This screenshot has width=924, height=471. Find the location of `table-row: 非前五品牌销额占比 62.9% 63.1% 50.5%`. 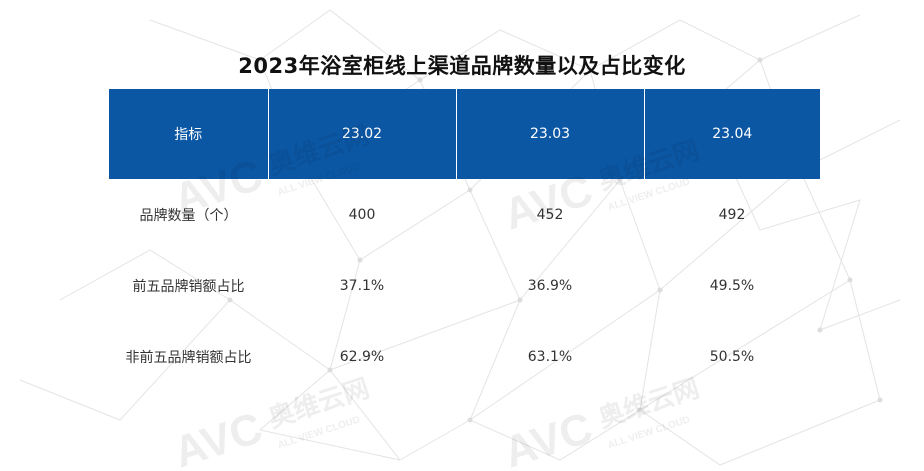

table-row: 非前五品牌销额占比 62.9% 63.1% 50.5% is located at coordinates (464, 356).